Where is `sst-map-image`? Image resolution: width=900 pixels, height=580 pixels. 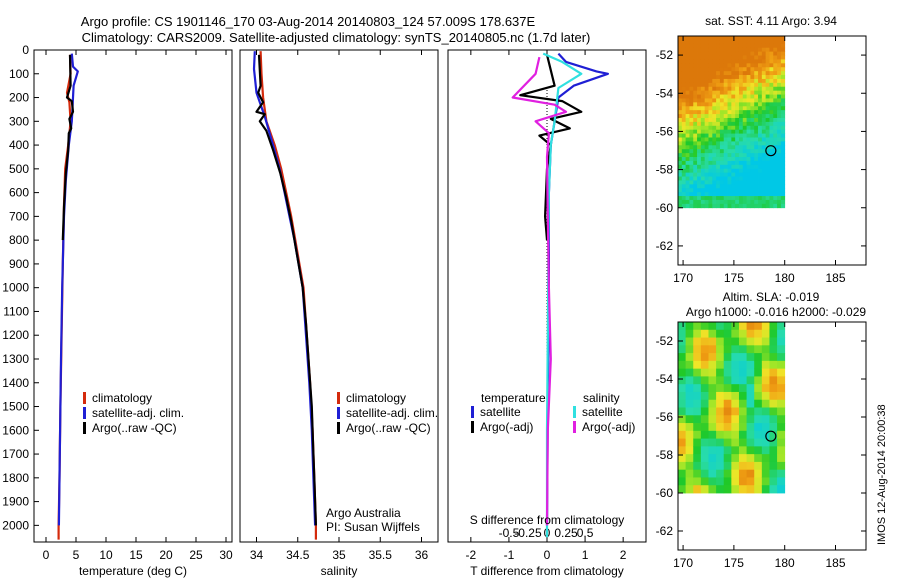
sst-map-image is located at coordinates (732, 122).